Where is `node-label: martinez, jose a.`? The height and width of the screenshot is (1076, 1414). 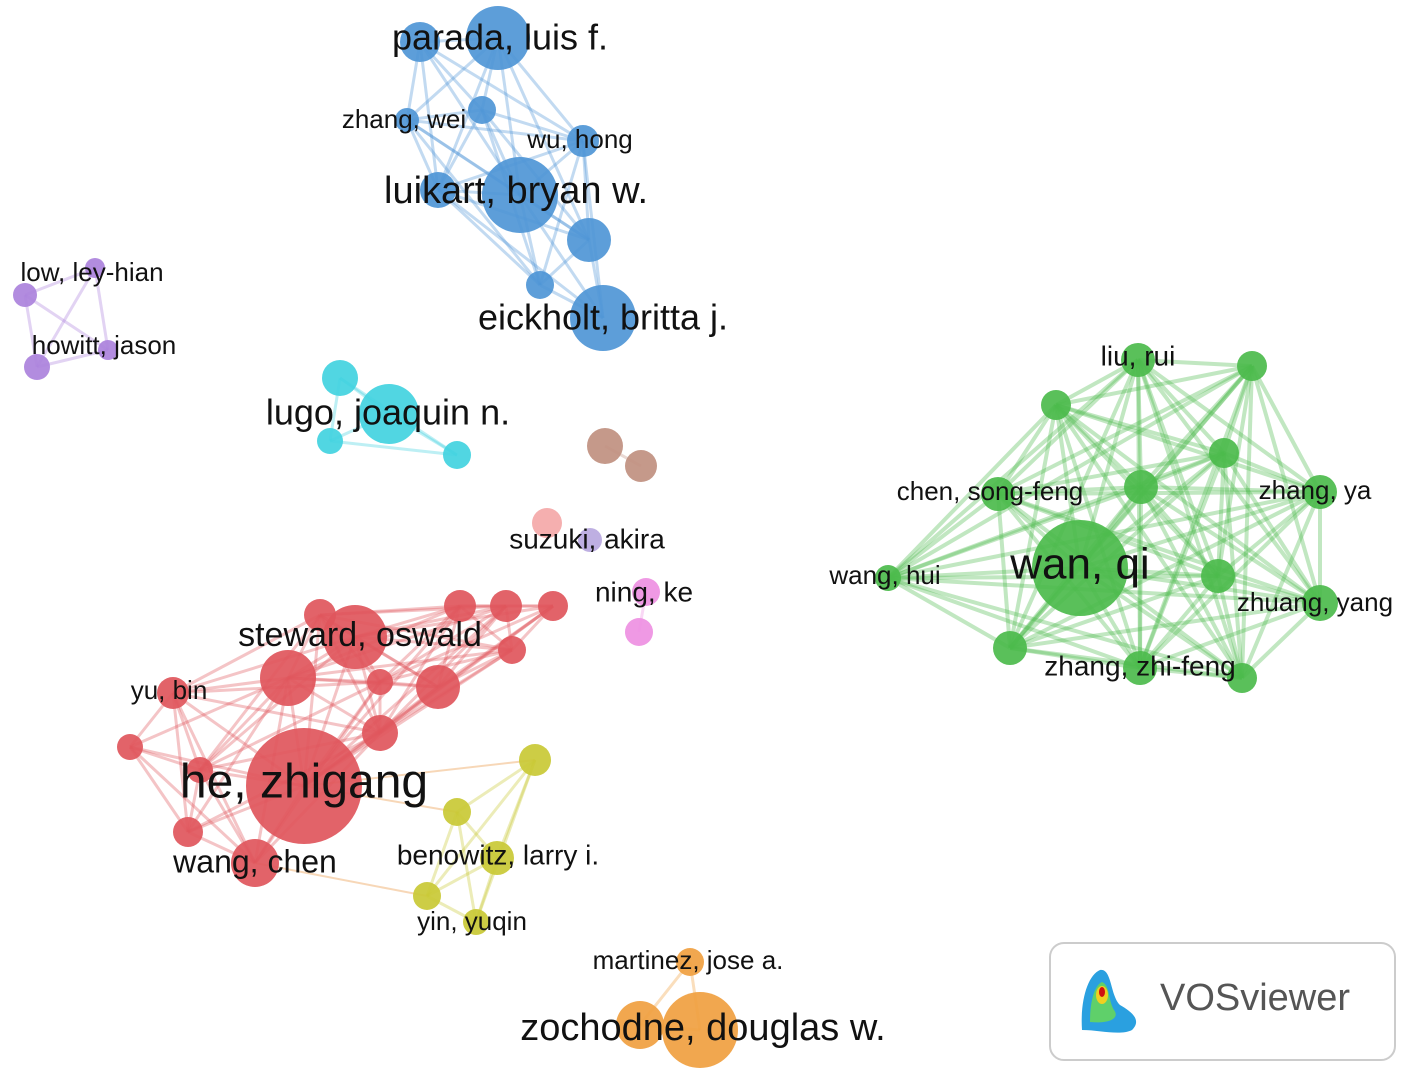
node-label: martinez, jose a. is located at coordinates (688, 960).